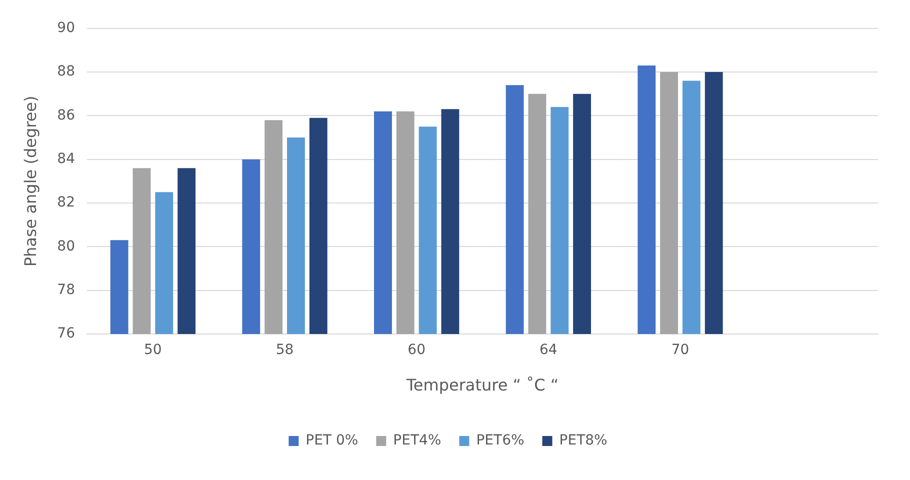 The image size is (910, 480). Describe the element at coordinates (549, 350) in the screenshot. I see `x-tick-label: 64` at that location.